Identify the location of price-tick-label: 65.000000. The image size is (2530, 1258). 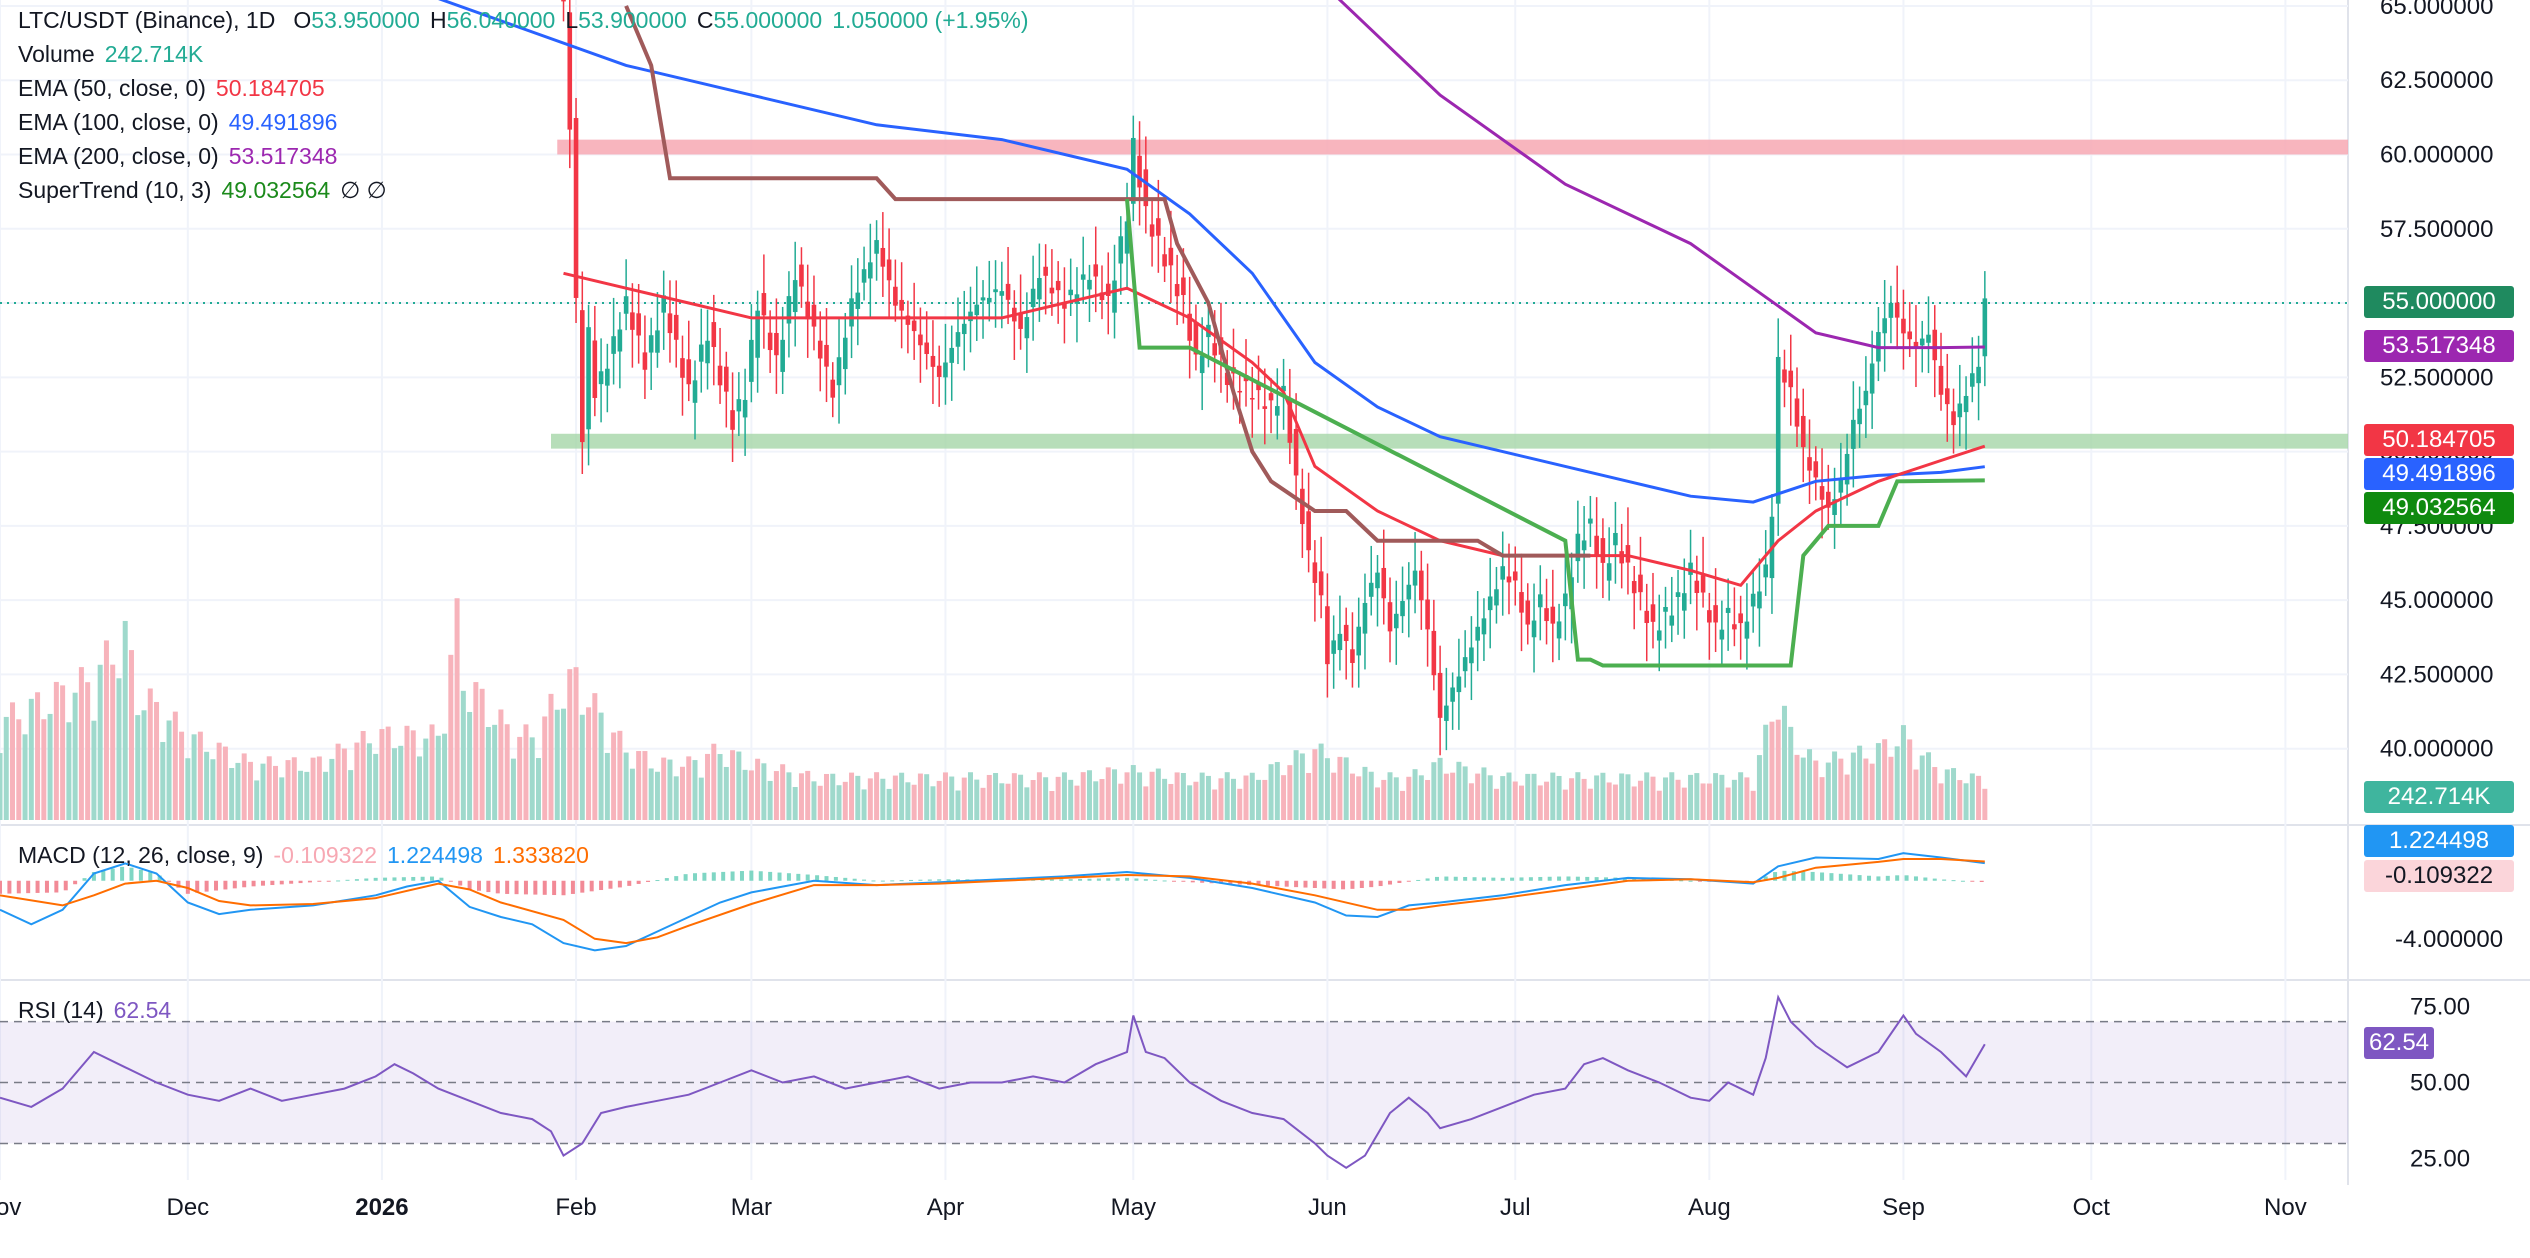
(2436, 10).